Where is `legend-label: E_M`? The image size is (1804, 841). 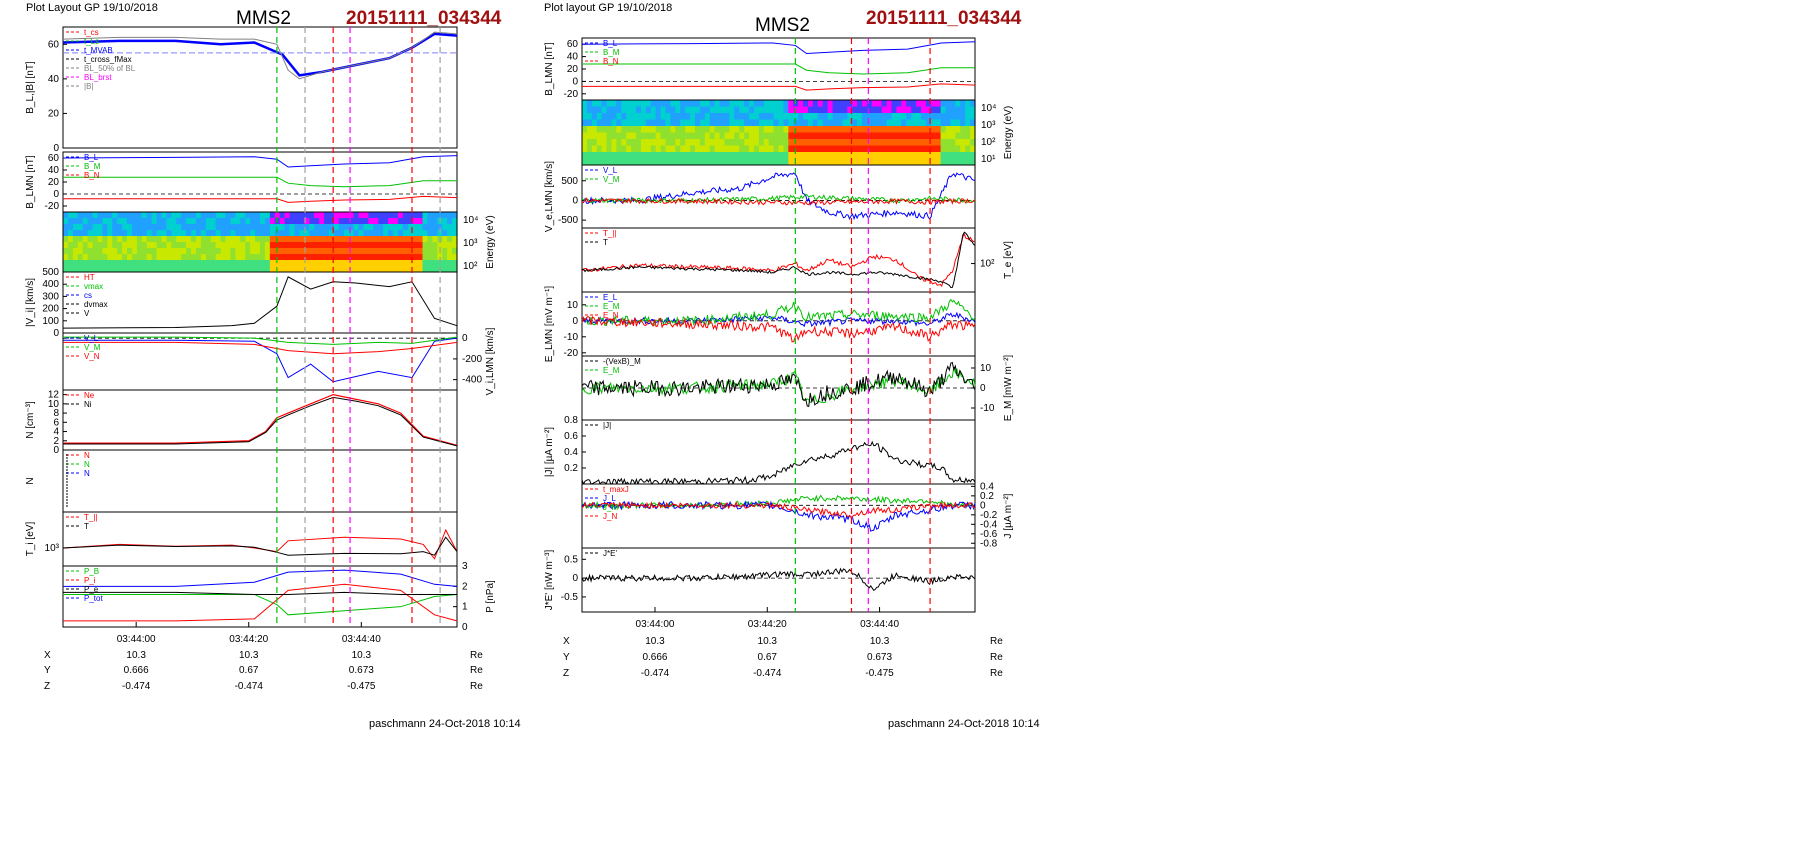
legend-label: E_M is located at coordinates (611, 370).